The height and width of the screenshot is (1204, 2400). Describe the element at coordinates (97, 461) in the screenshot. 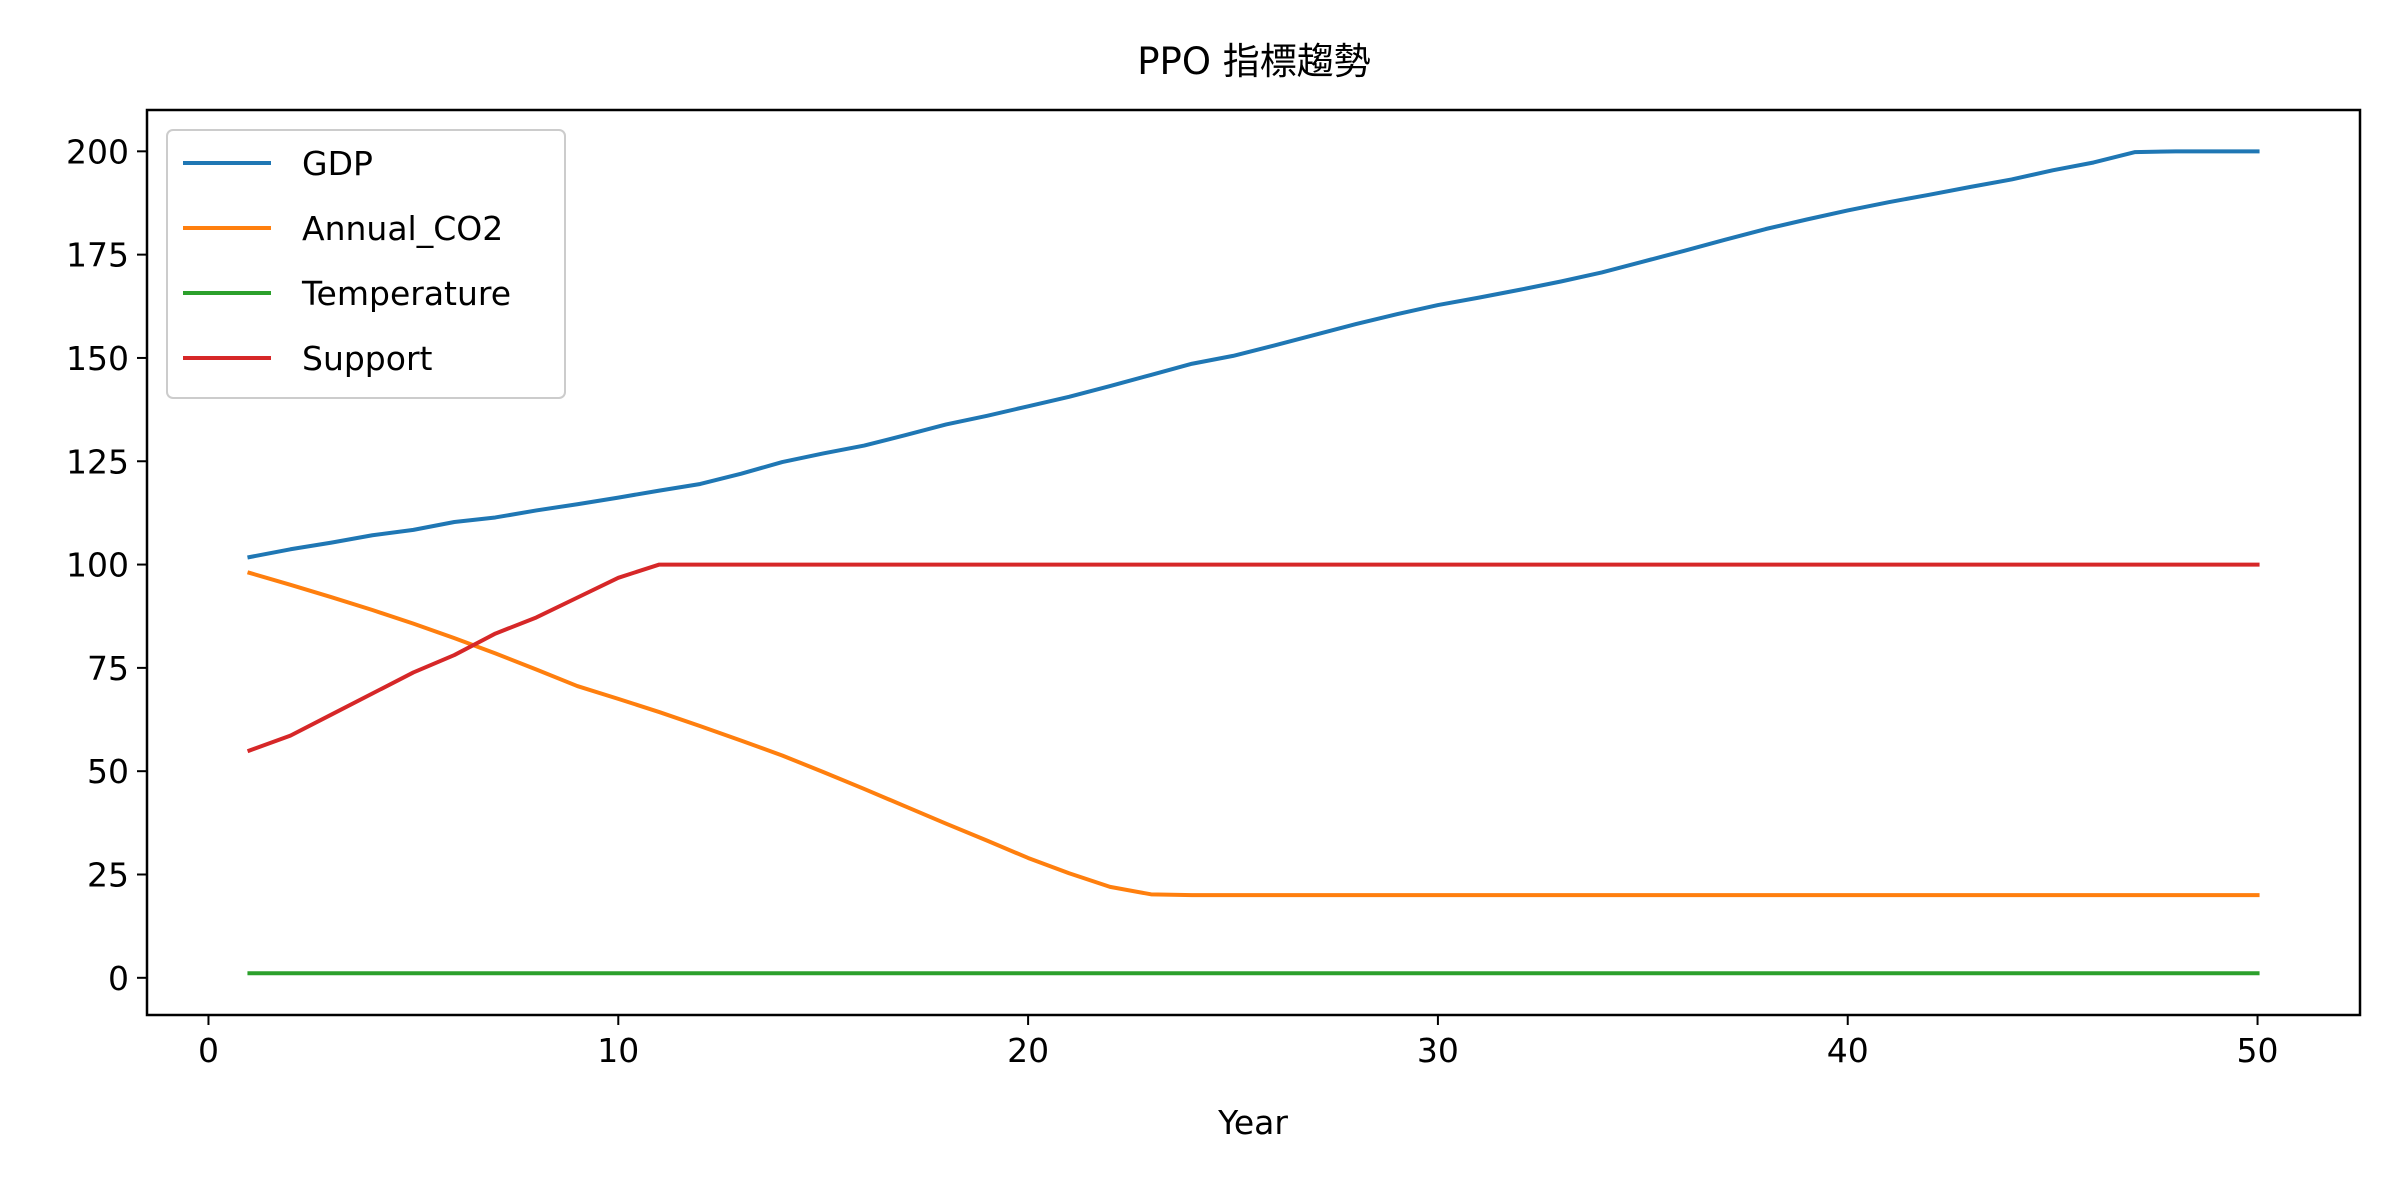

I see `y-tick-label: 125` at that location.